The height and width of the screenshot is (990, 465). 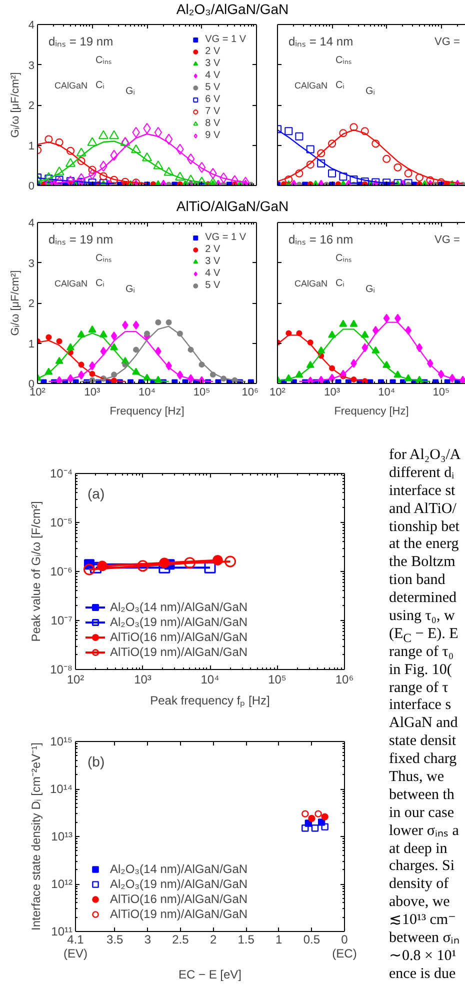 What do you see at coordinates (61, 571) in the screenshot?
I see `y-tick-label: 10⁻⁶` at bounding box center [61, 571].